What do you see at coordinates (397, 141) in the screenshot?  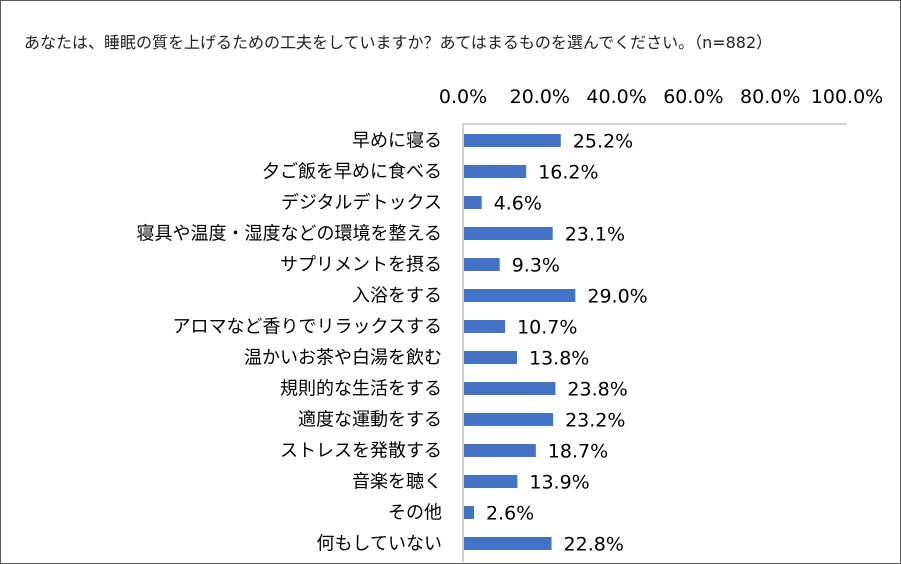 I see `category-label: 早めに寝る` at bounding box center [397, 141].